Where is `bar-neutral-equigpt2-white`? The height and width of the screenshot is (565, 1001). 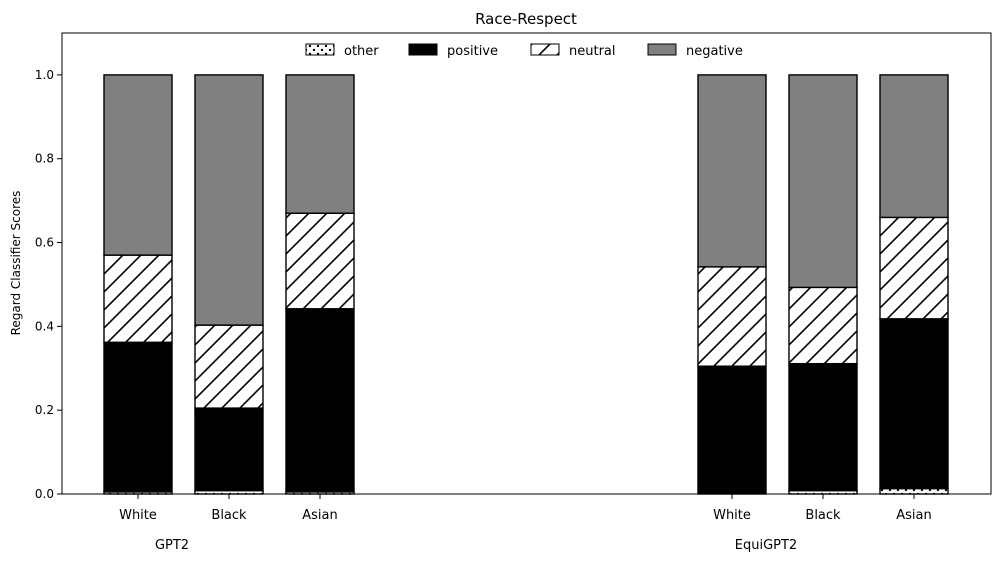 bar-neutral-equigpt2-white is located at coordinates (732, 316).